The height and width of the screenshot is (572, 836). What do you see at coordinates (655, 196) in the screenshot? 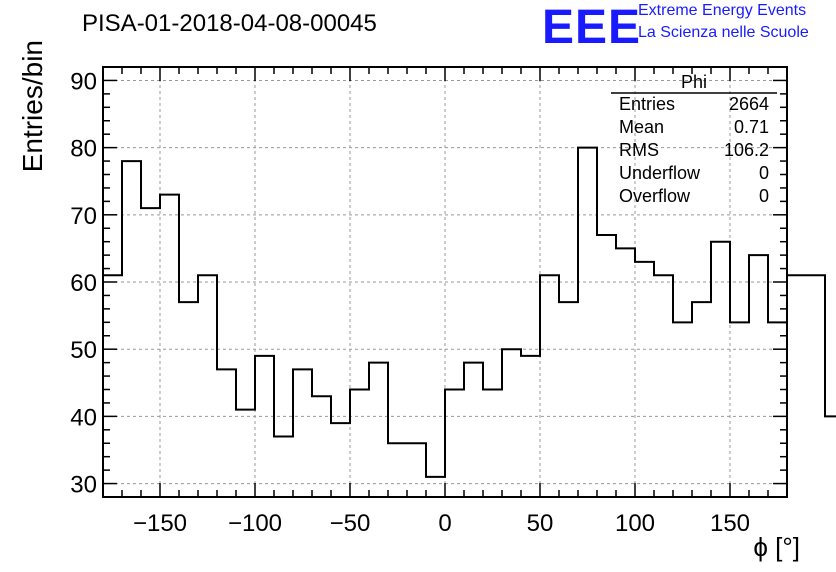
I see `stats-label: Overflow` at bounding box center [655, 196].